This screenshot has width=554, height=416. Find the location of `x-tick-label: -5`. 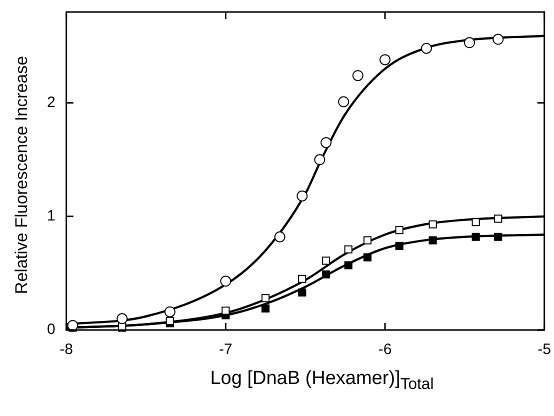

x-tick-label: -5 is located at coordinates (545, 349).